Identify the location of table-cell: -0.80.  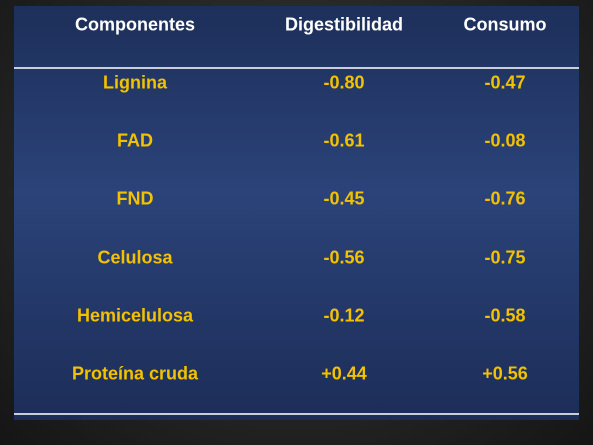
(344, 82).